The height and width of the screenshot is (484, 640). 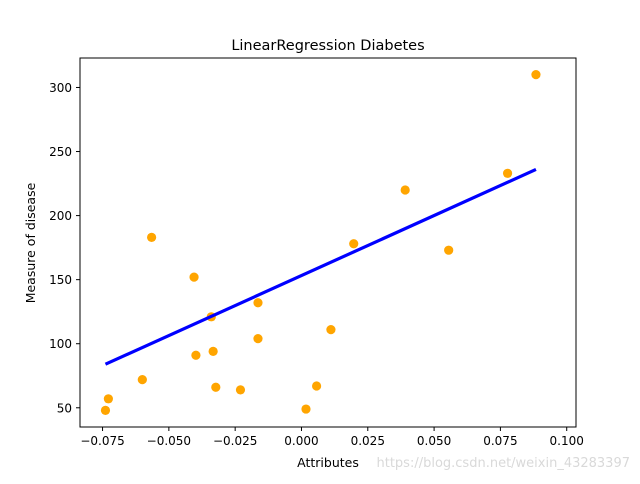 What do you see at coordinates (64, 408) in the screenshot?
I see `y-tick-label-1: 50` at bounding box center [64, 408].